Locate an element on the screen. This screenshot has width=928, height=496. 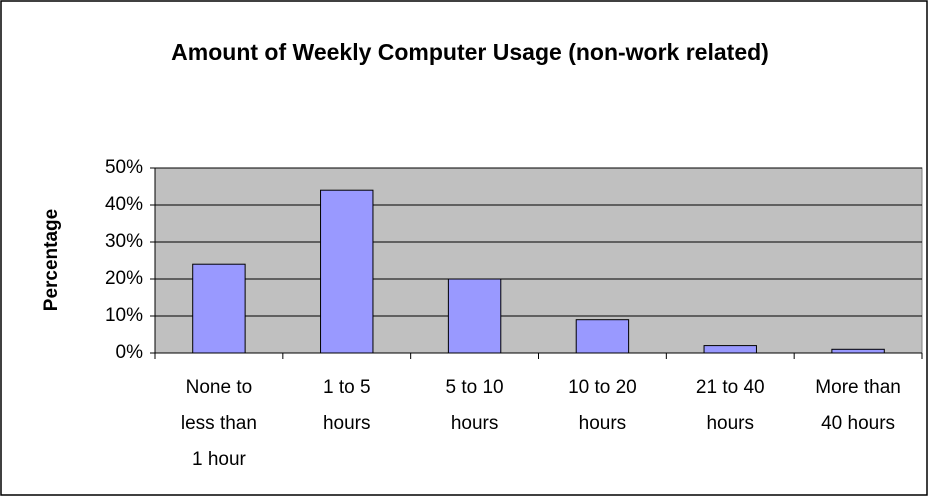
y-tick-label: 40% is located at coordinates (124, 204).